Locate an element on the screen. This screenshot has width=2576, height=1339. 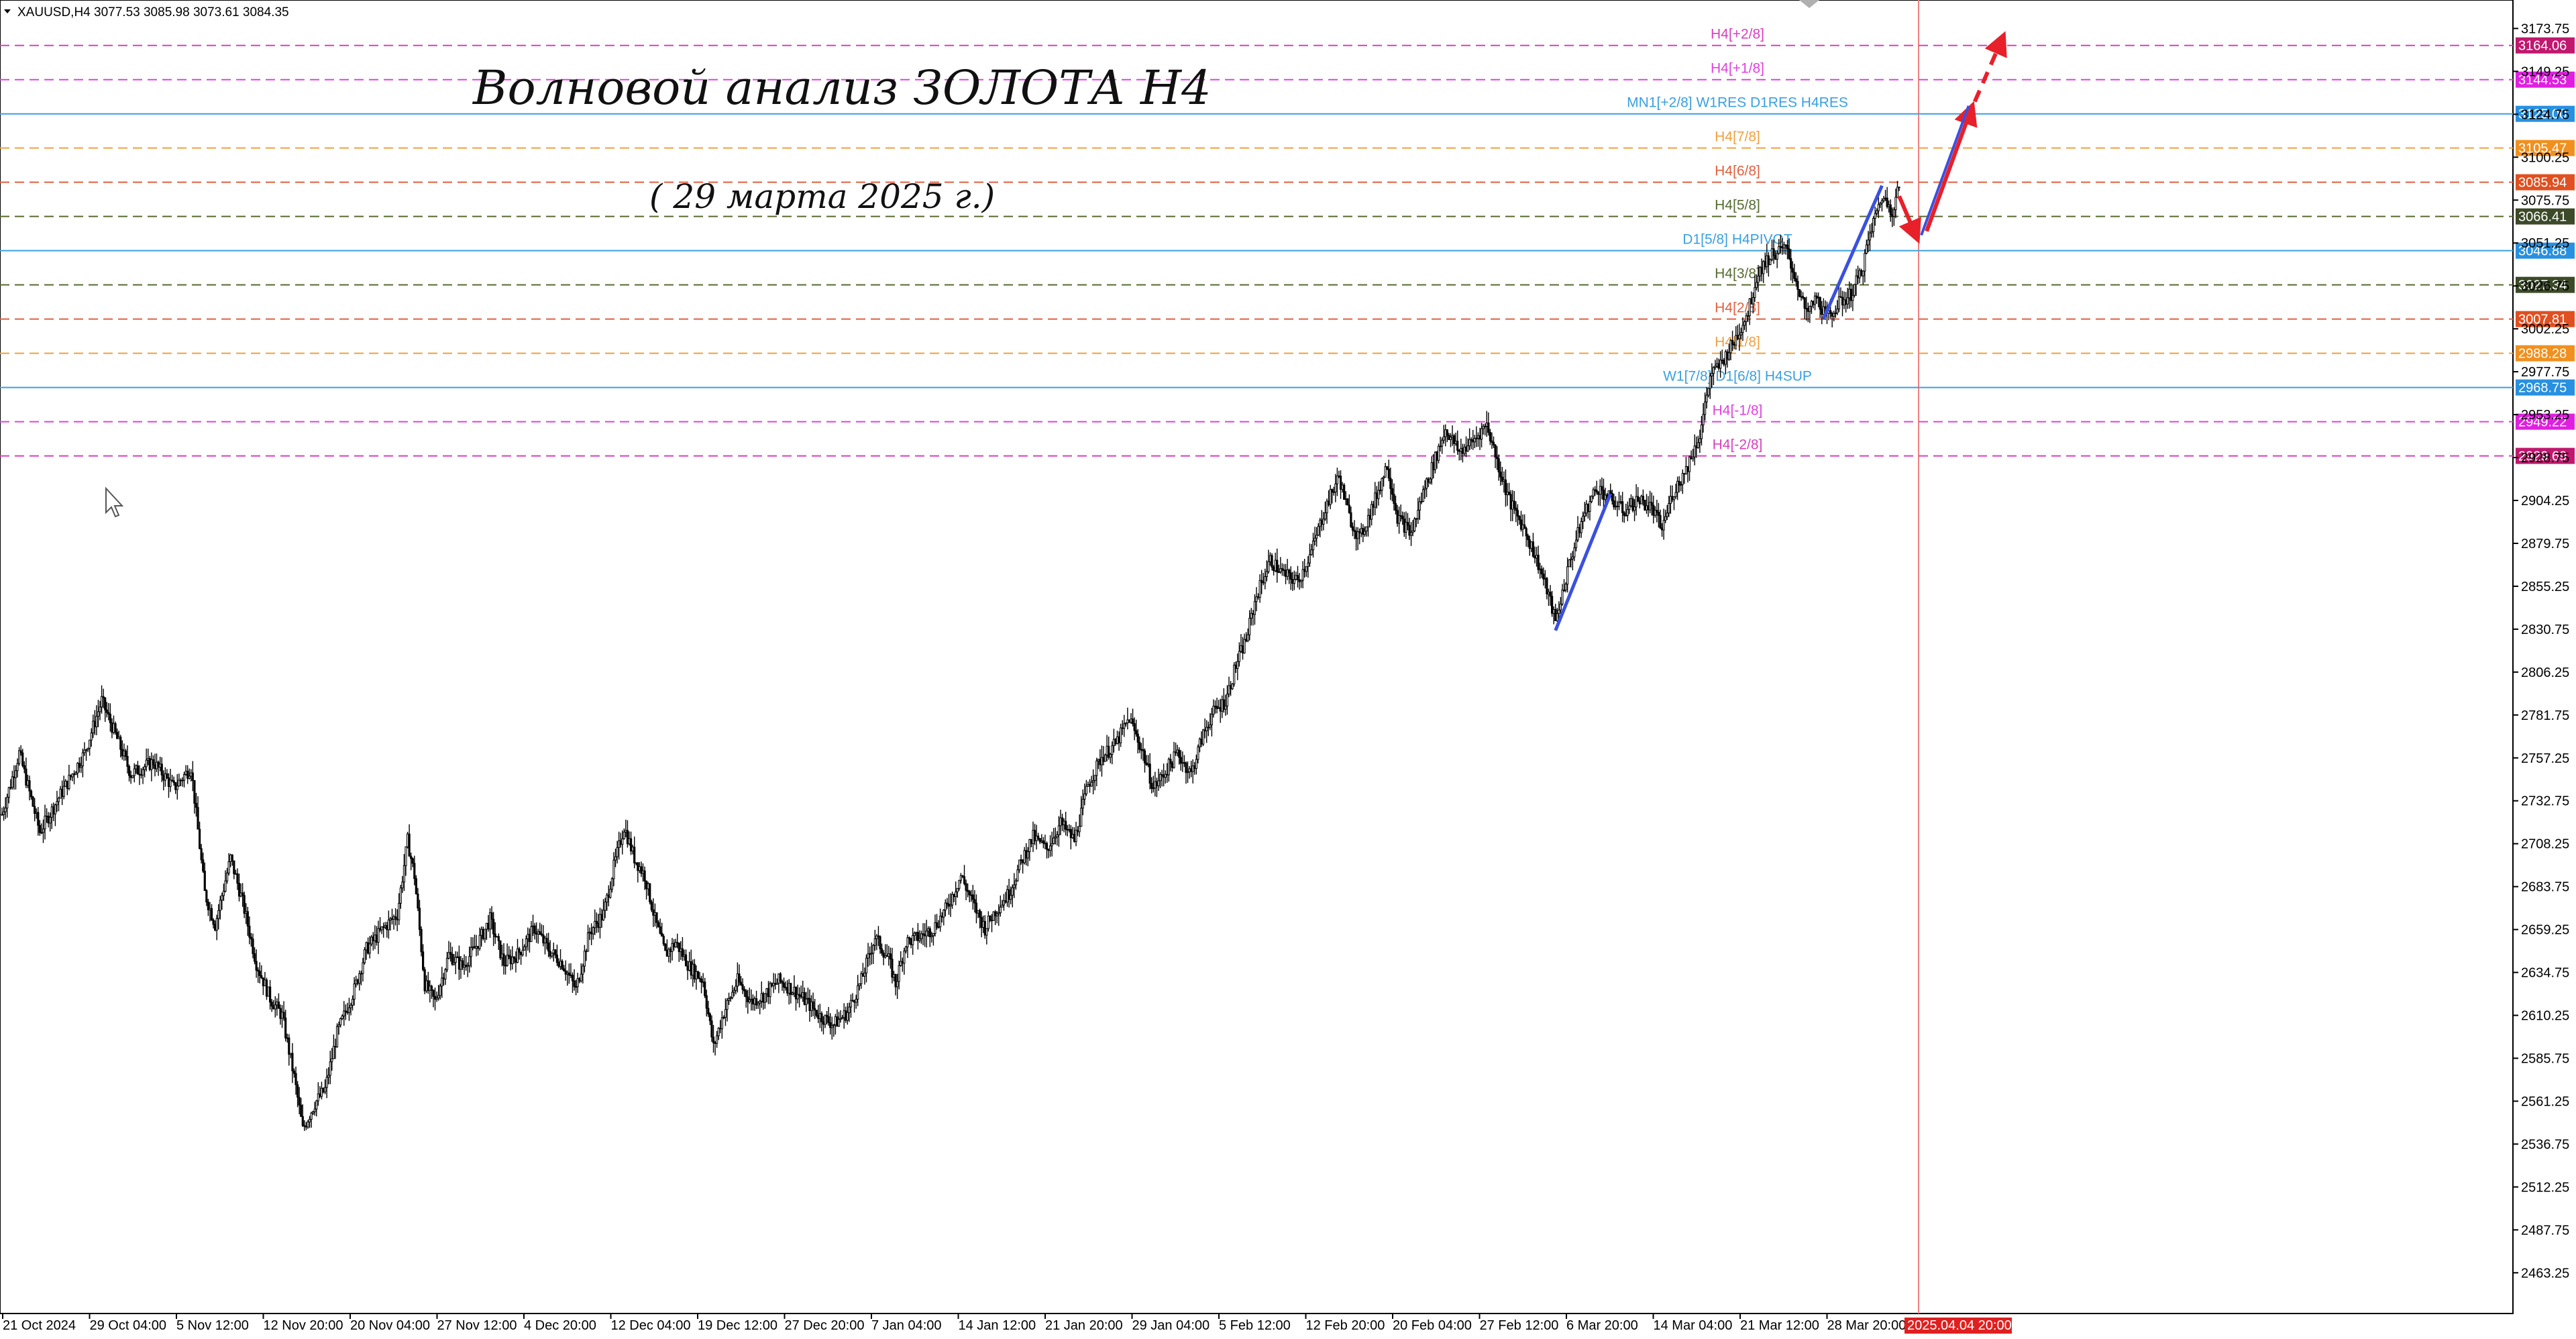
y-tick-label: 3002.25 is located at coordinates (2545, 329).